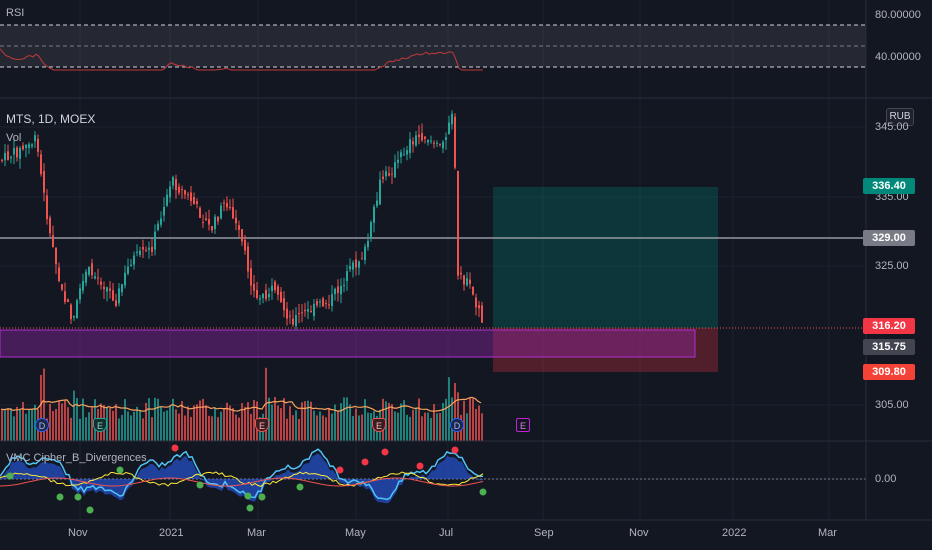 This screenshot has width=932, height=550. What do you see at coordinates (886, 479) in the screenshot?
I see `osc-zero-tick: 0.00` at bounding box center [886, 479].